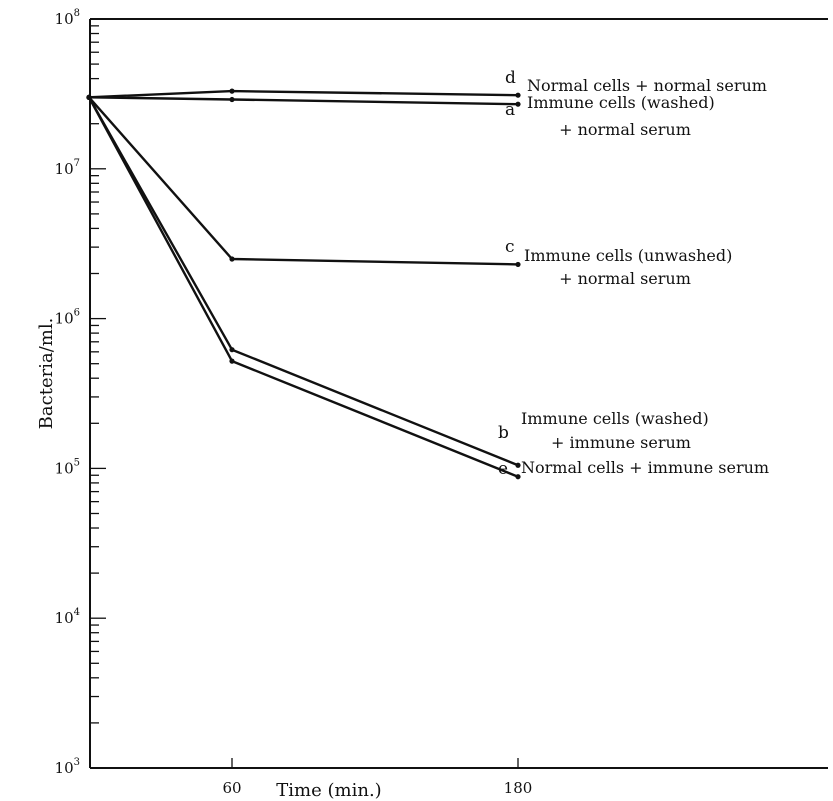  What do you see at coordinates (67, 318) in the screenshot?
I see `y-tick-label: 10⁶` at bounding box center [67, 318].